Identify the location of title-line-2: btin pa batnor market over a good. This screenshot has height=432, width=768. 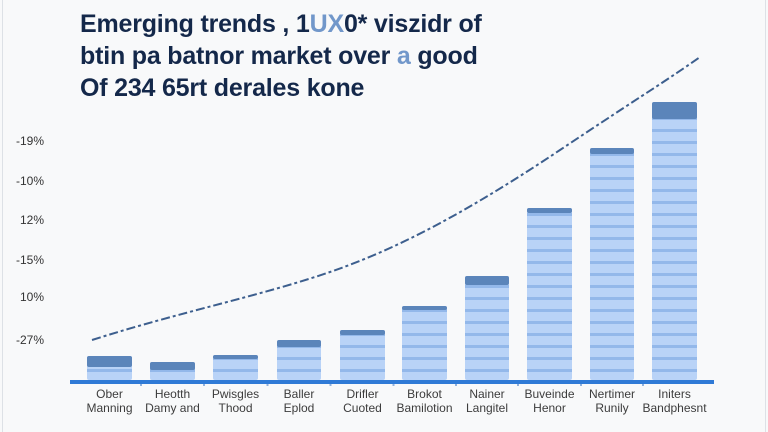
(281, 56).